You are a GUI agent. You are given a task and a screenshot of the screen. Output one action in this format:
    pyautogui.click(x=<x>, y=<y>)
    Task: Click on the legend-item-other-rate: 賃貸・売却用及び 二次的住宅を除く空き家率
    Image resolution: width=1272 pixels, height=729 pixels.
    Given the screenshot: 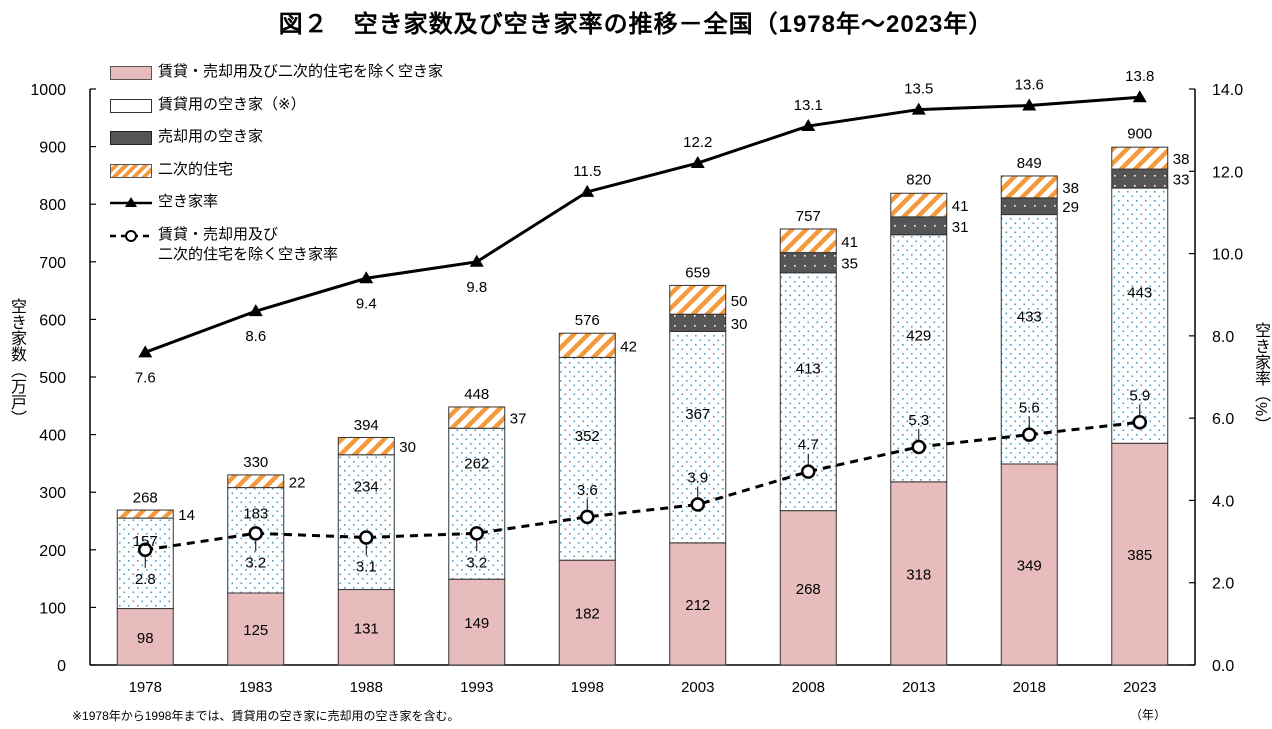 What is the action you would take?
    pyautogui.click(x=276, y=244)
    